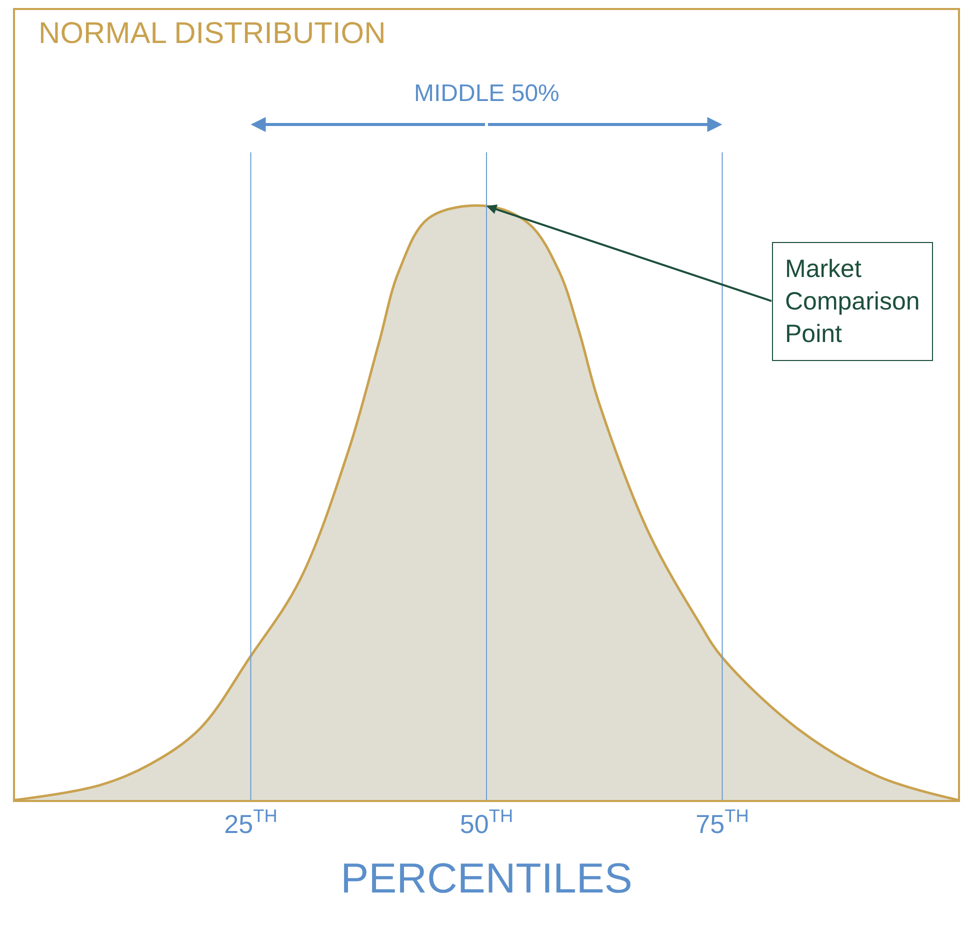  I want to click on annotation: Market Comparison Point, so click(852, 301).